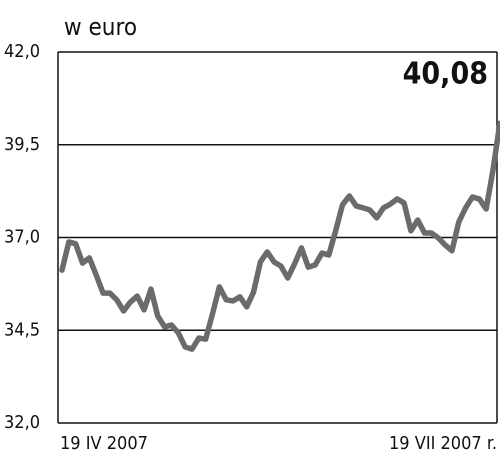 The image size is (500, 476). I want to click on x-tick-label: 19 VII 2007 r., so click(443, 443).